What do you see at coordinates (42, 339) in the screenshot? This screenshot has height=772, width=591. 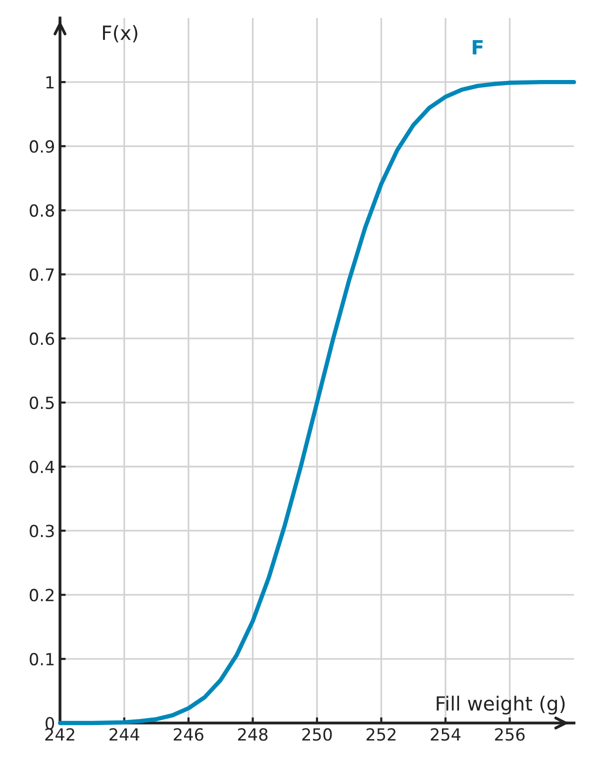 I see `y-tick-label: 0.6` at bounding box center [42, 339].